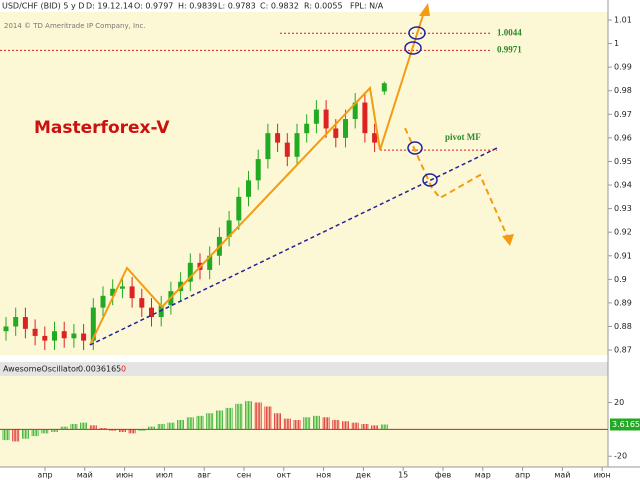 This screenshot has width=640, height=480. What do you see at coordinates (623, 114) in the screenshot?
I see `y-tick-label: 0.97` at bounding box center [623, 114].